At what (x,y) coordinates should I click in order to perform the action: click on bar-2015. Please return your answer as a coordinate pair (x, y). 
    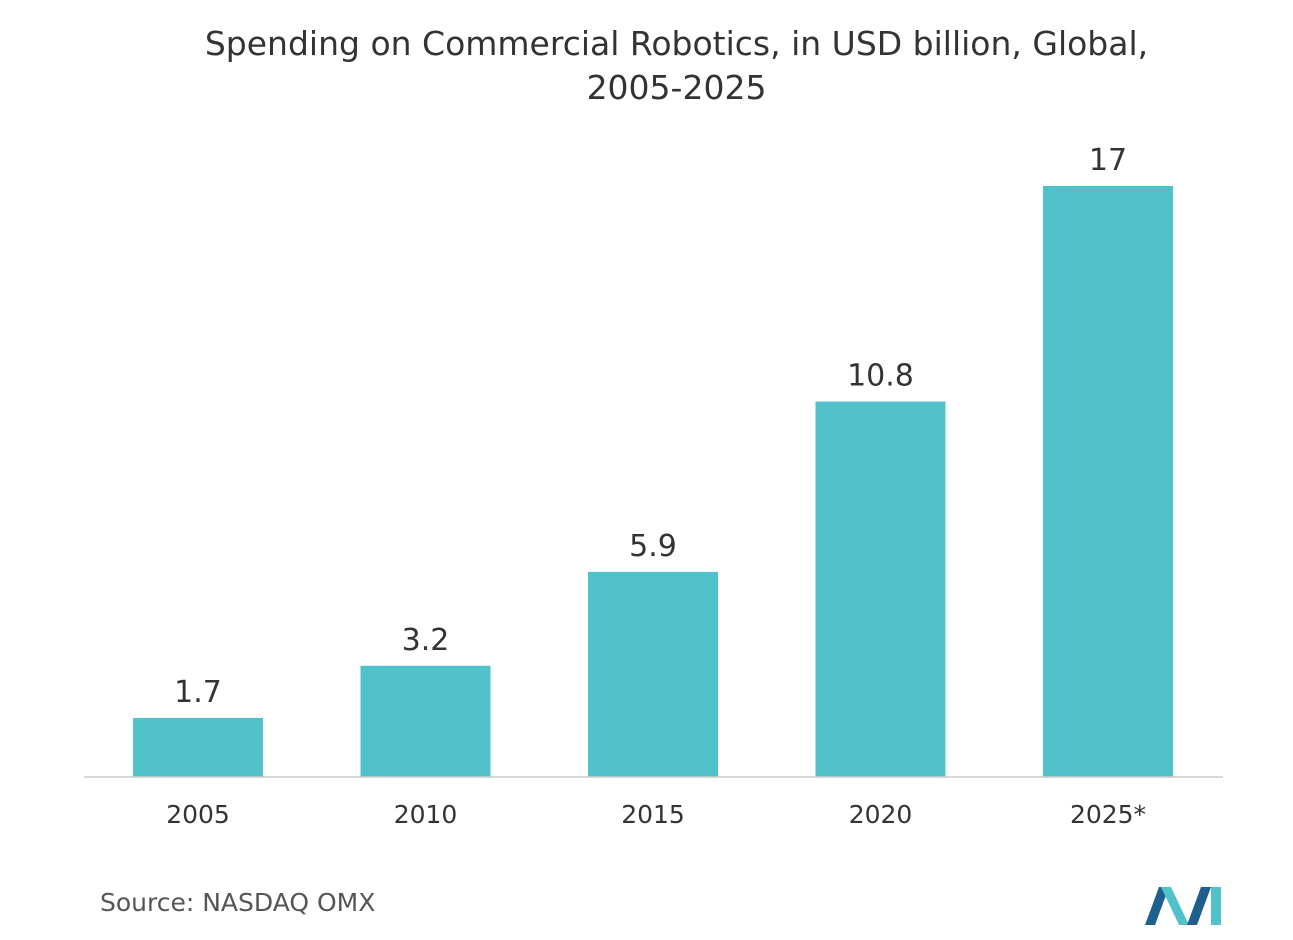
    Looking at the image, I should click on (653, 674).